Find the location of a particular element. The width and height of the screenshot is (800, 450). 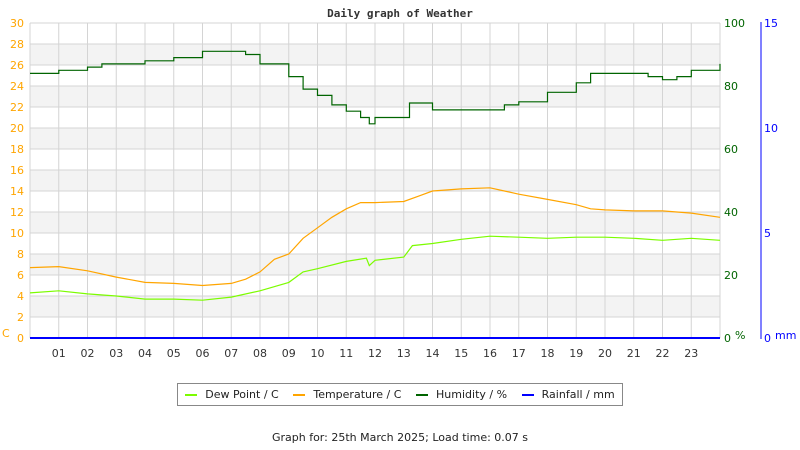

legend-item-humidity: Humidity / % is located at coordinates (461, 394).